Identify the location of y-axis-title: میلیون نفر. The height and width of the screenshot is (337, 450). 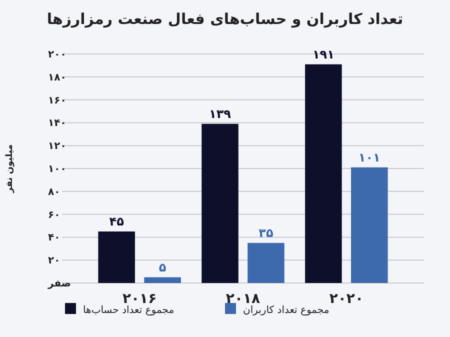
(10, 169).